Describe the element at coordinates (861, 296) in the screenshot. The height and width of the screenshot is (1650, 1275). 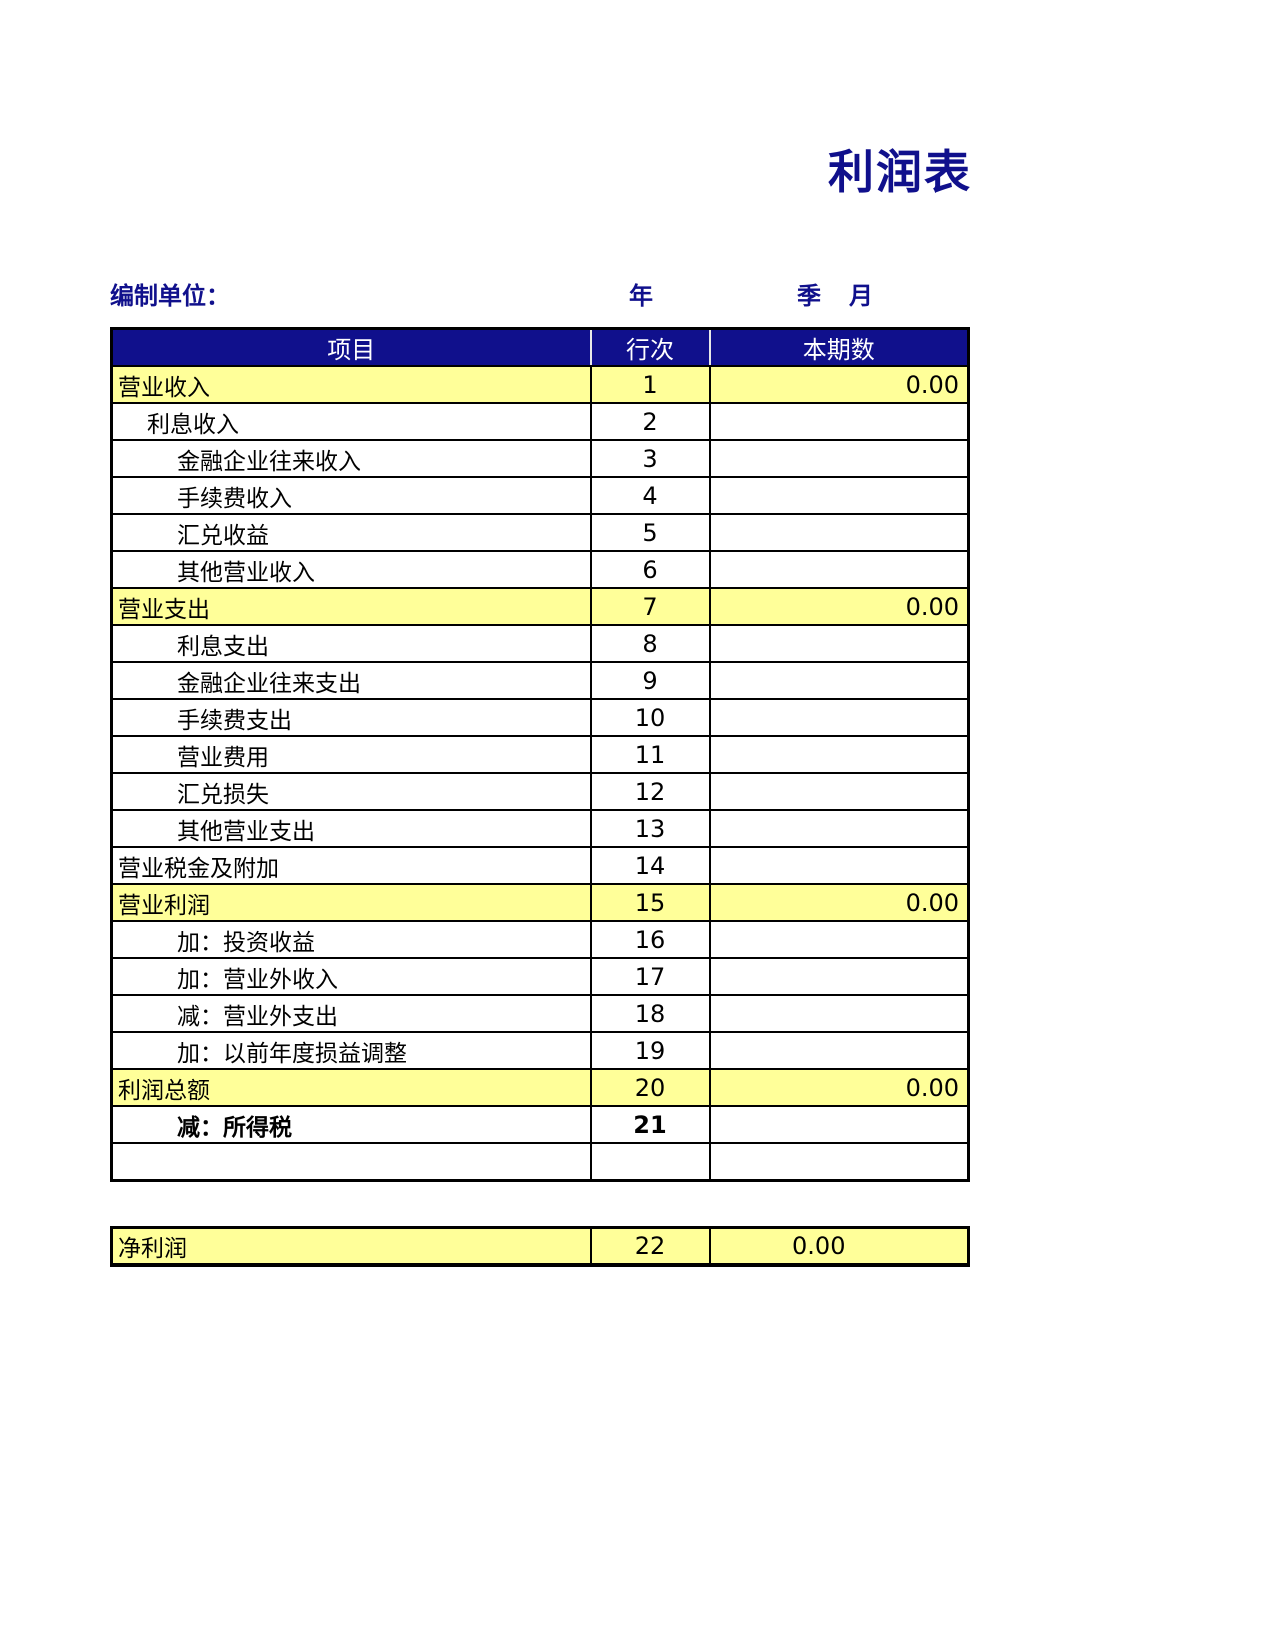
I see `month-label: 月` at that location.